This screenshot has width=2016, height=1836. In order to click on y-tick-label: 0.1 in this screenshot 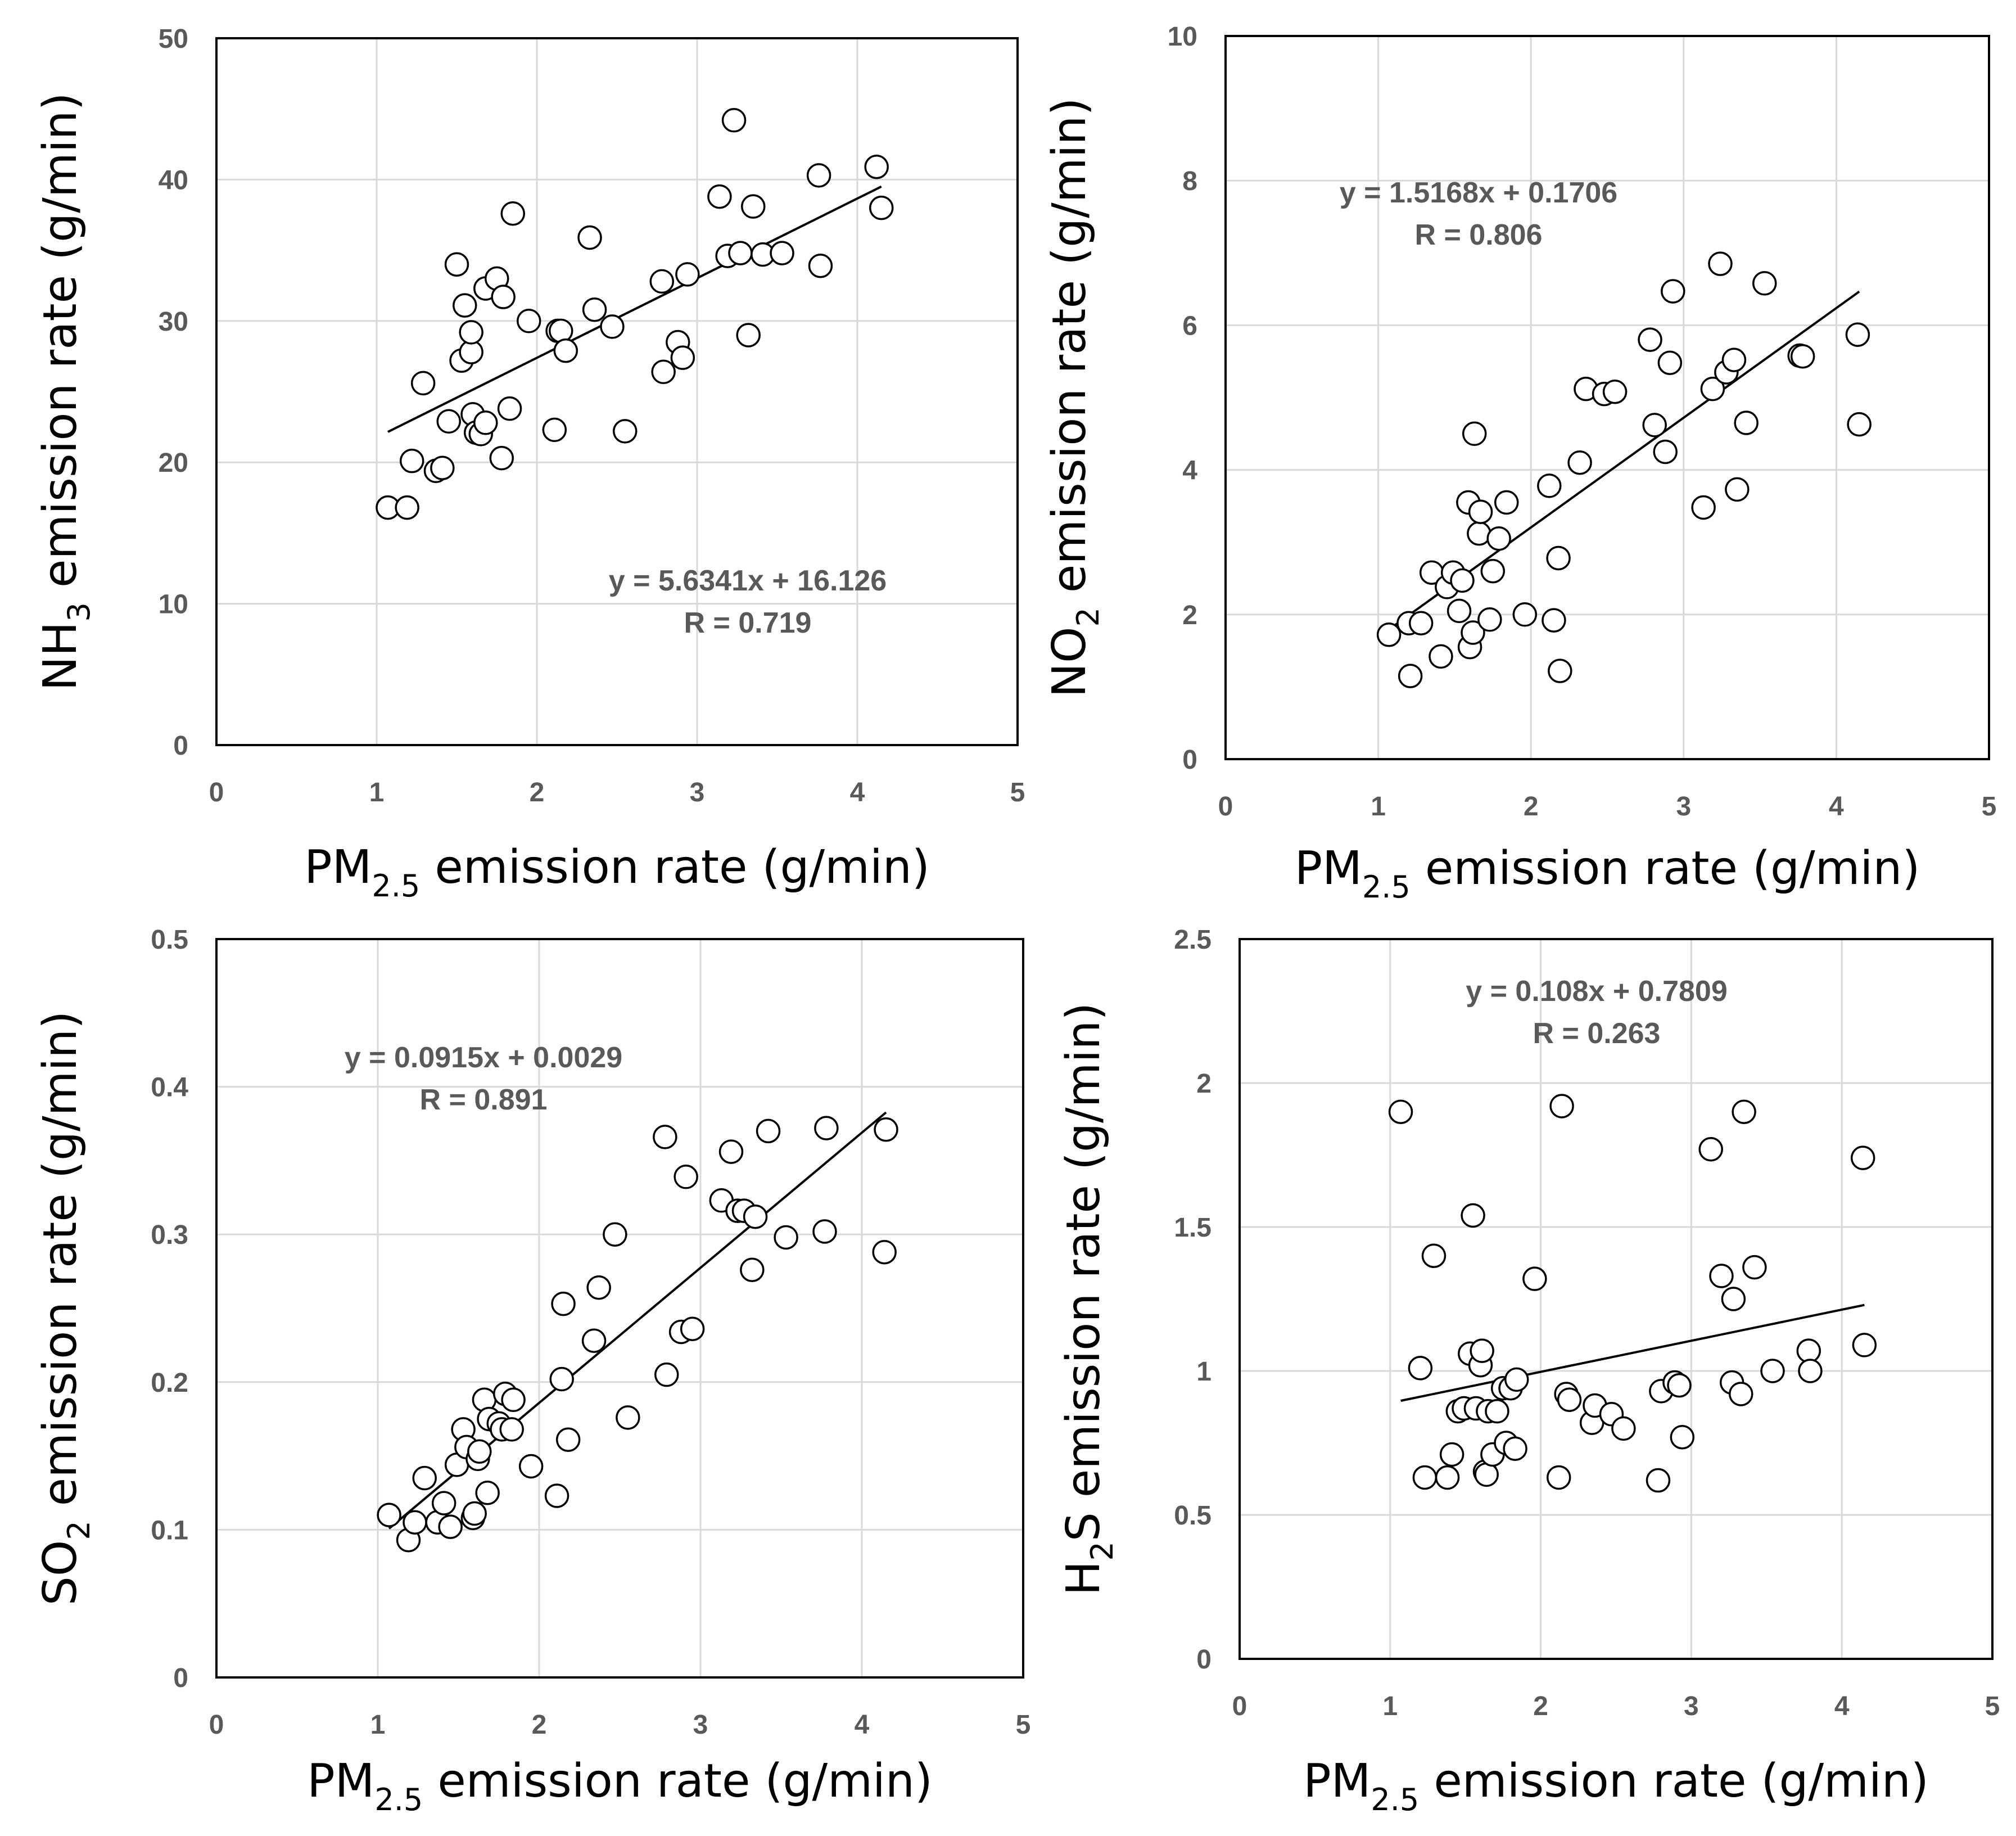, I will do `click(169, 1530)`.